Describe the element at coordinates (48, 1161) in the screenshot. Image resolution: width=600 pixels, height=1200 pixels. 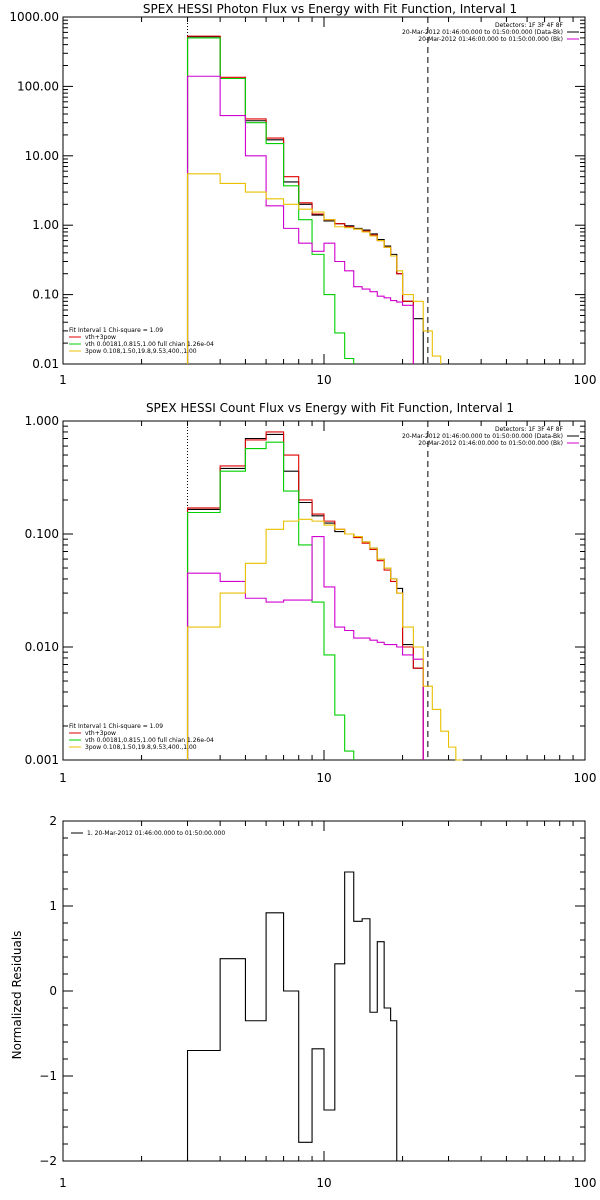
I see `resid-y-tick-label: −2` at that location.